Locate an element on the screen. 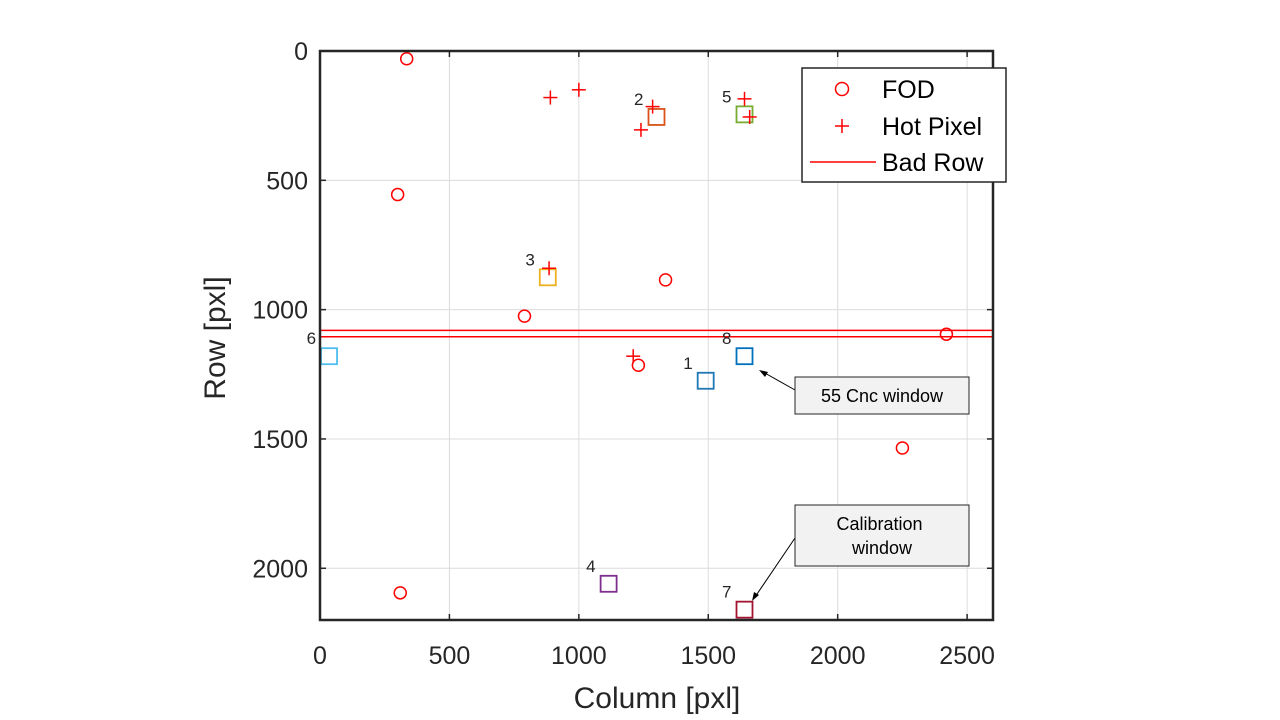 The image size is (1280, 720). callout-calibration-line-2: window is located at coordinates (882, 548).